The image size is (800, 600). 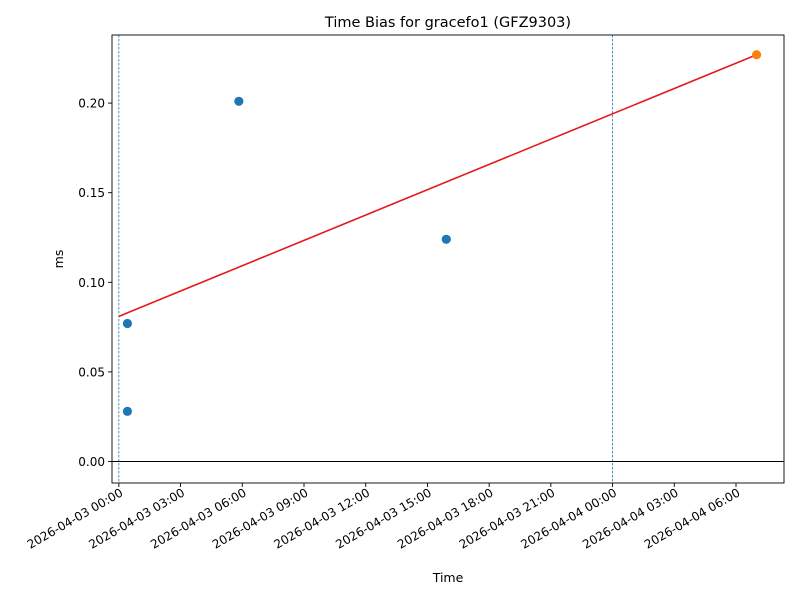 What do you see at coordinates (91, 283) in the screenshot?
I see `y-tick-label-2: 0.10` at bounding box center [91, 283].